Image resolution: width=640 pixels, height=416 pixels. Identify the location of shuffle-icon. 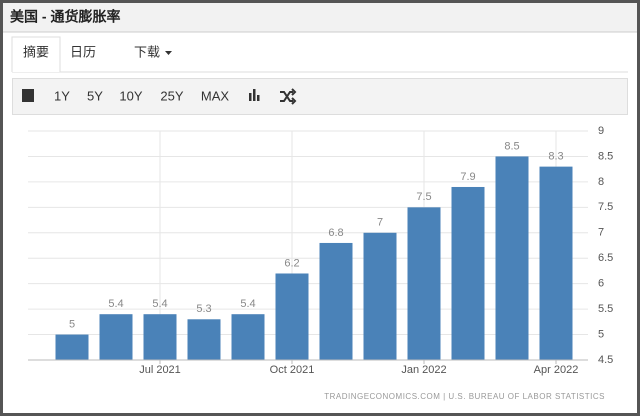
(288, 96).